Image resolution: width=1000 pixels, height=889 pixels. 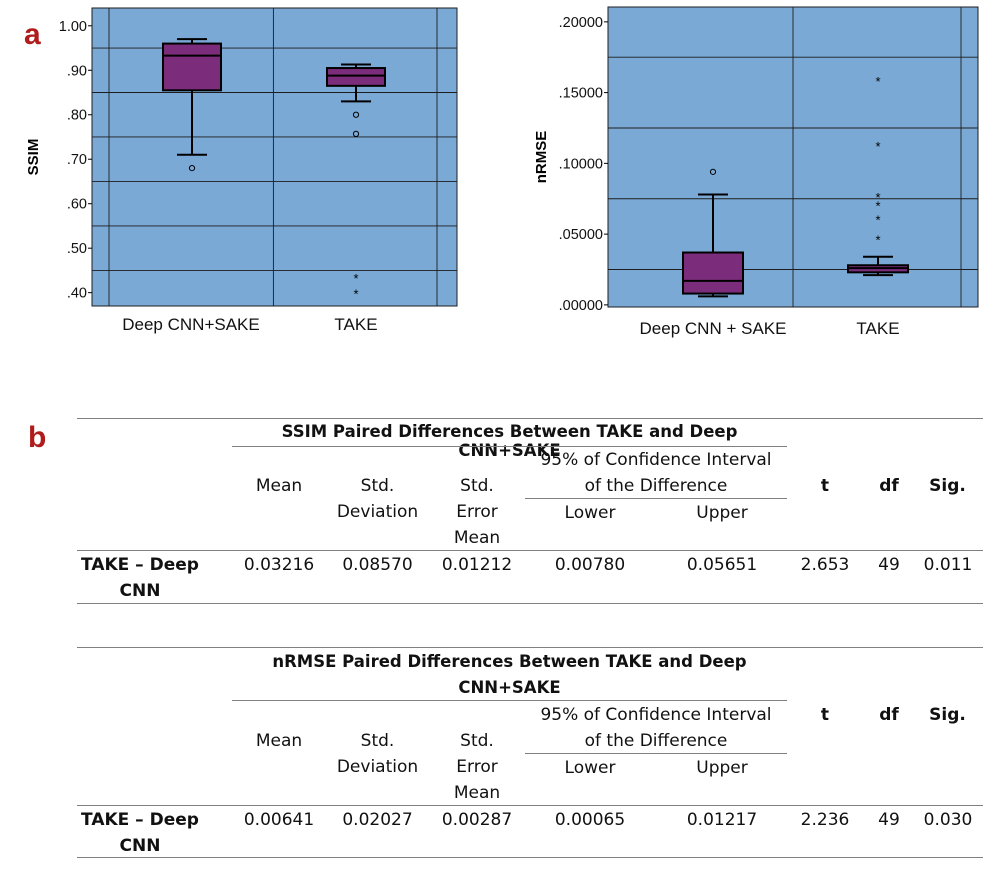 I want to click on nrmse-header-t: t, so click(x=825, y=715).